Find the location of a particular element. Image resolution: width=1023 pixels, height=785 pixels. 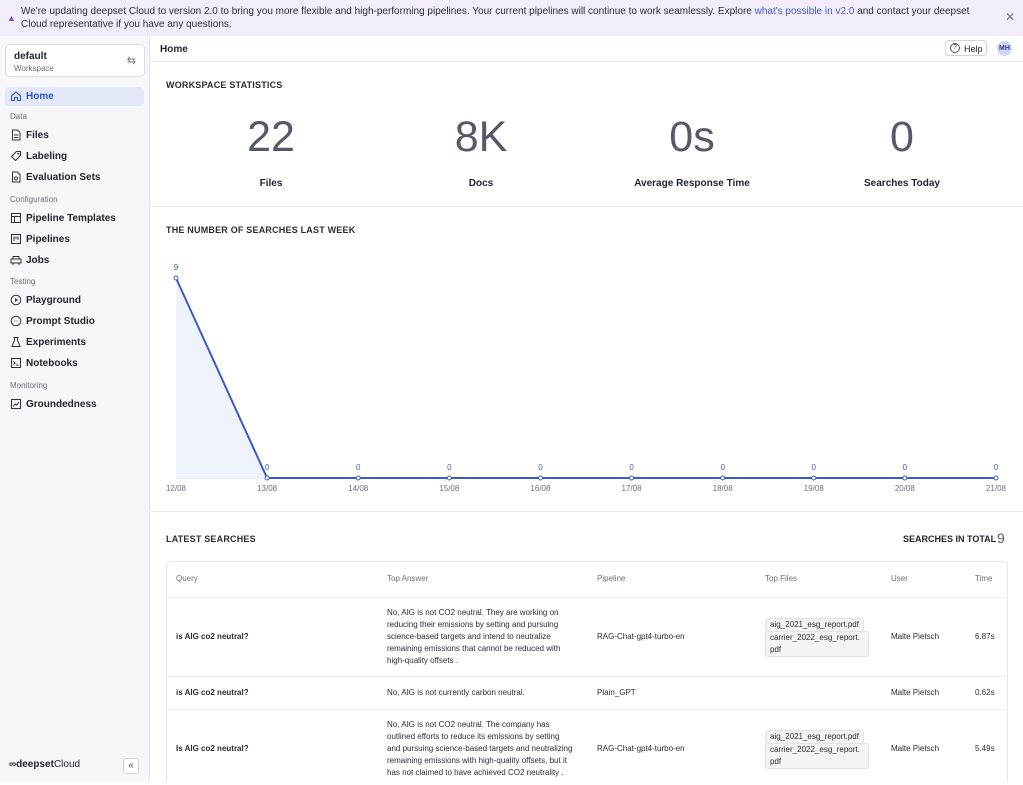

sidebar-item-home: Home is located at coordinates (74, 96).